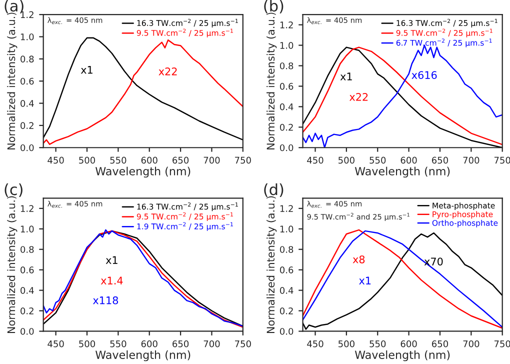  I want to click on annotation: x616, so click(424, 75).